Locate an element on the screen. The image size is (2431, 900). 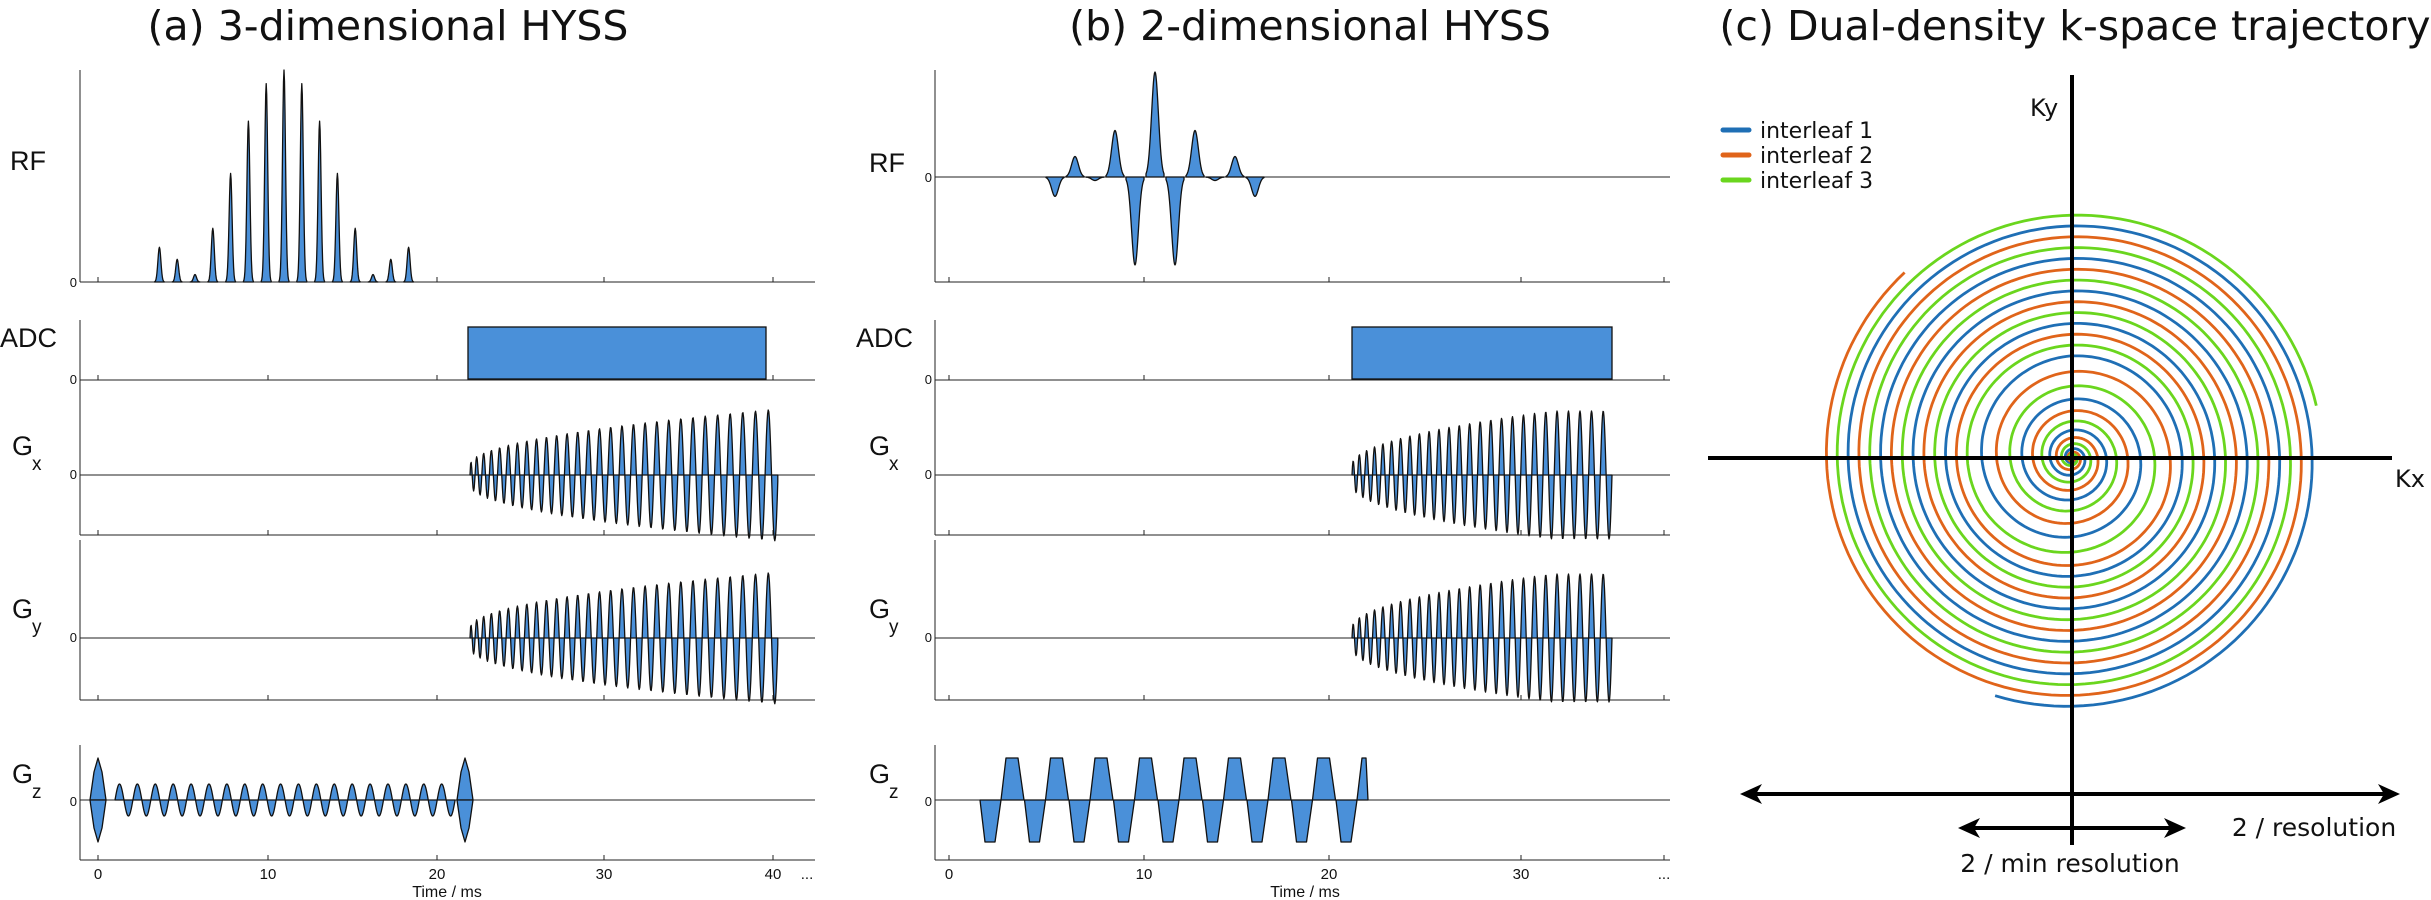
min-resolution-arrow-head-left is located at coordinates (1969, 828).